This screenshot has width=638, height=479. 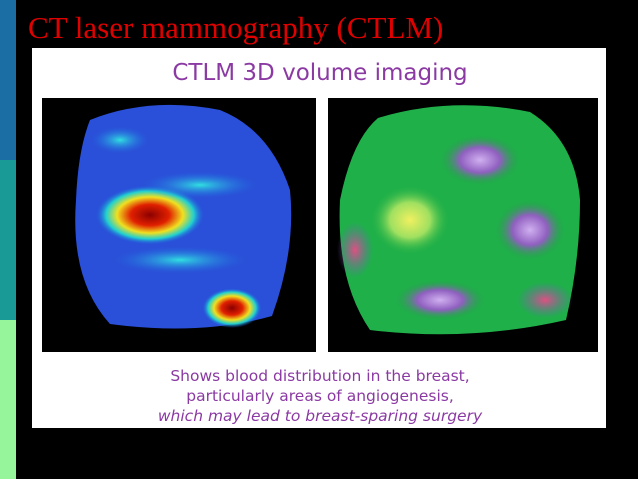 I want to click on caption-line: which may lead to breast-sparing surgery, so click(x=320, y=416).